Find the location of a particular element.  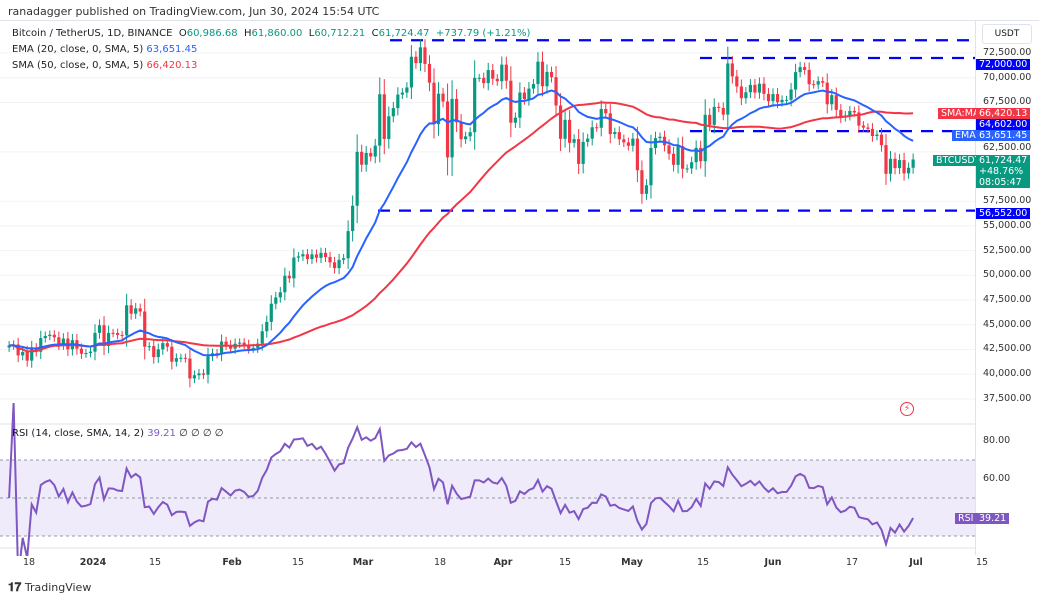

rsi-name-tag: RSI is located at coordinates (966, 518).